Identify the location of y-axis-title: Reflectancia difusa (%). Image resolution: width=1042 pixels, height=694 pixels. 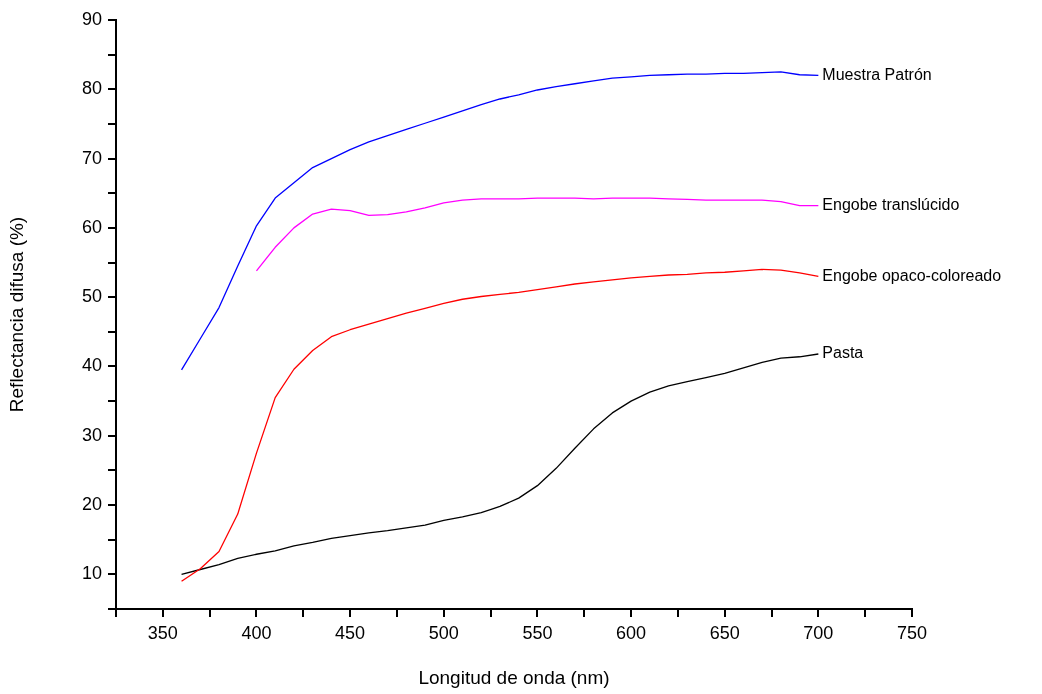
(16, 314).